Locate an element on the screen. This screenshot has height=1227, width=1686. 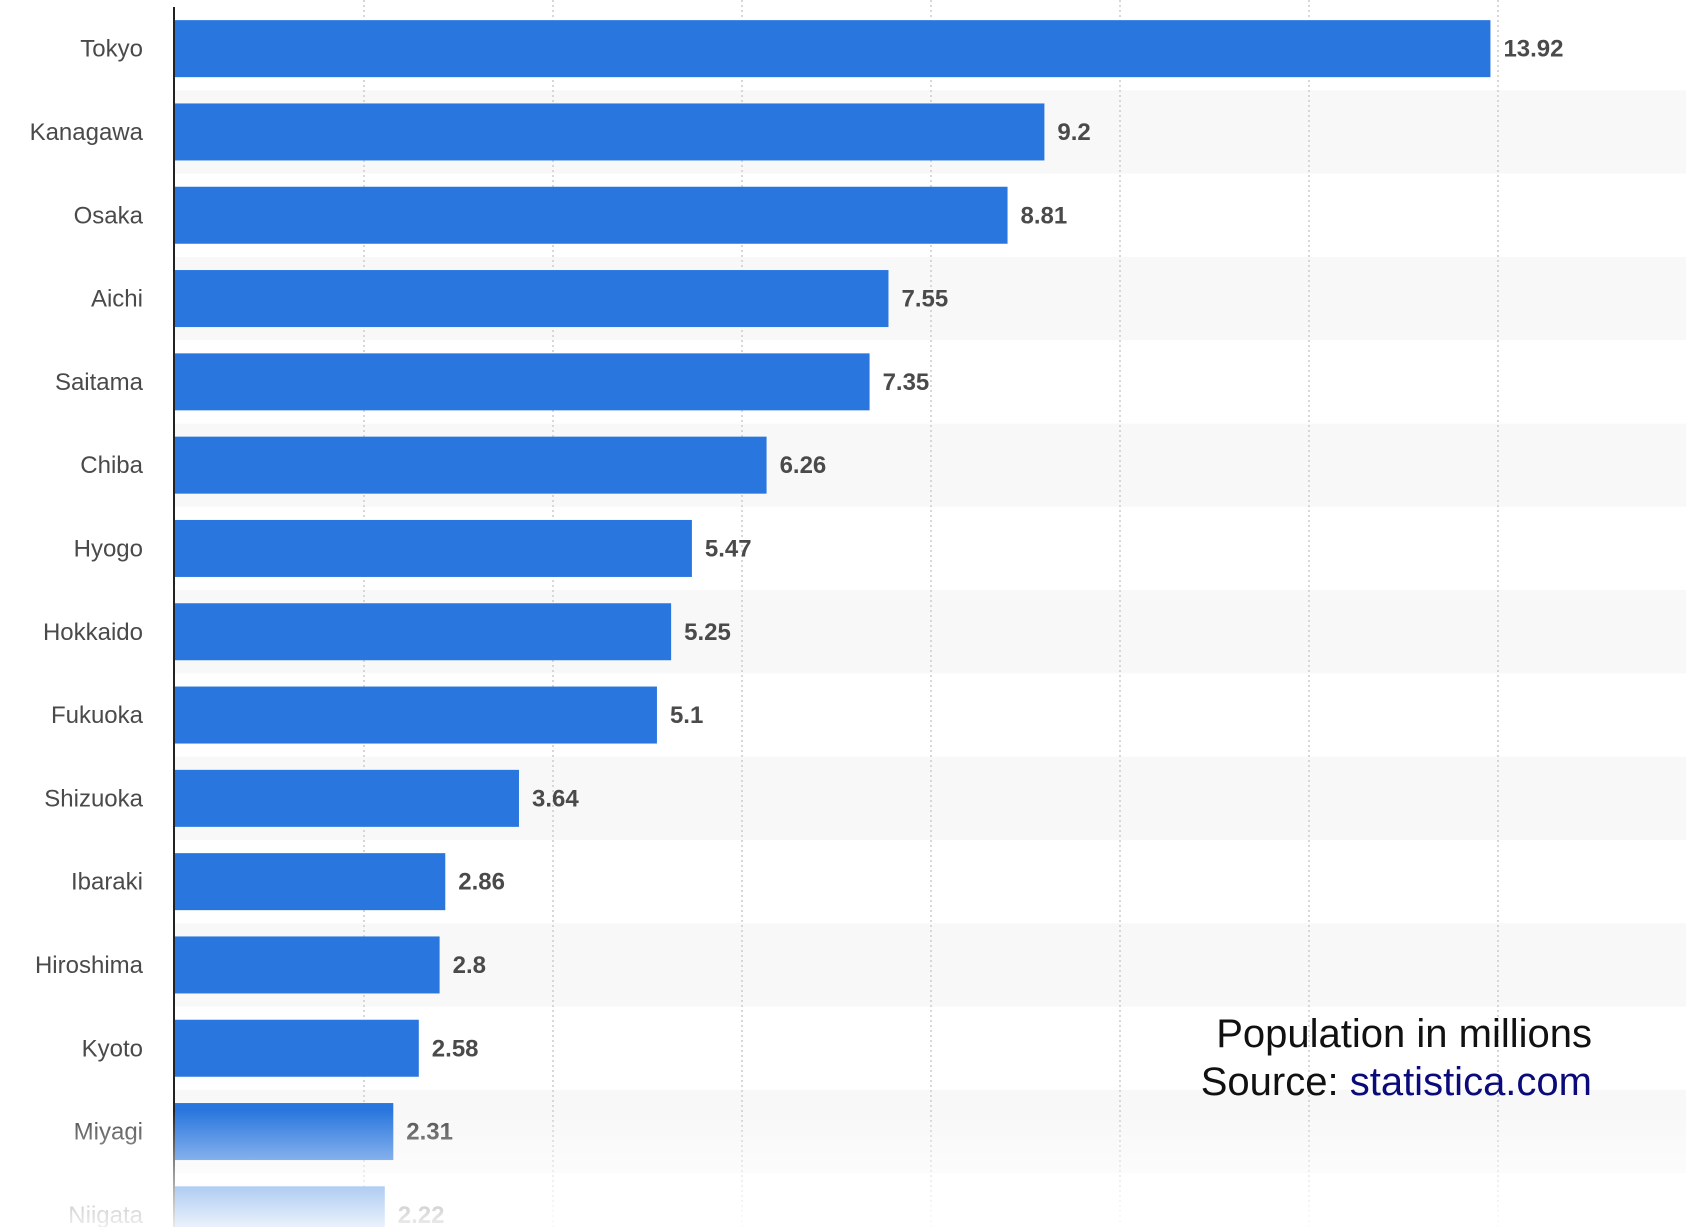
category-label: Miyagi is located at coordinates (108, 1132).